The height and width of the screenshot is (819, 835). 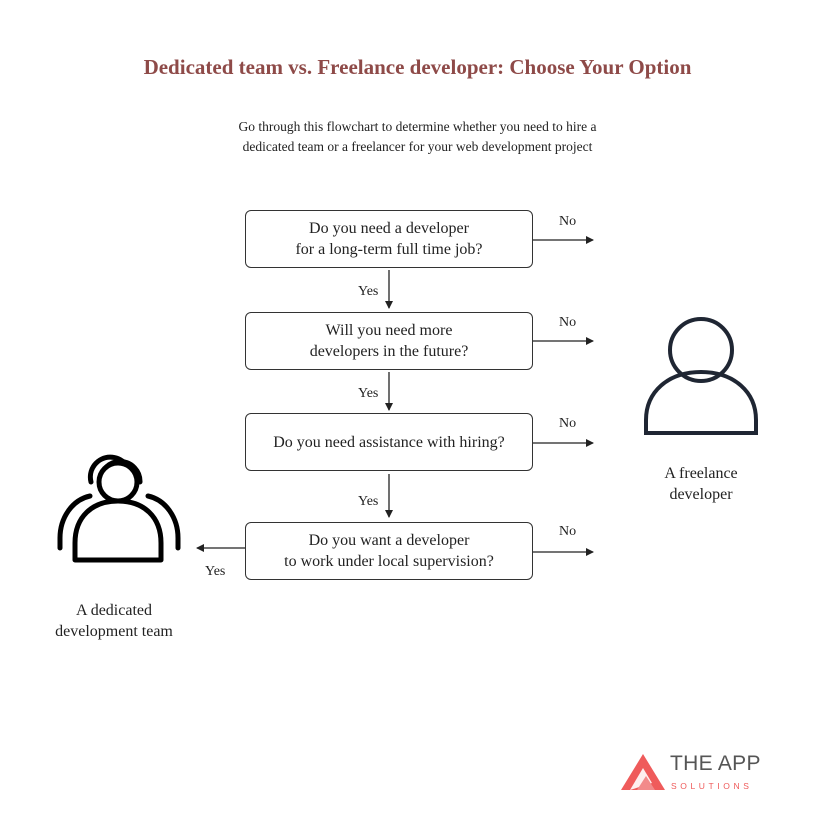 I want to click on team-icon, so click(x=119, y=508).